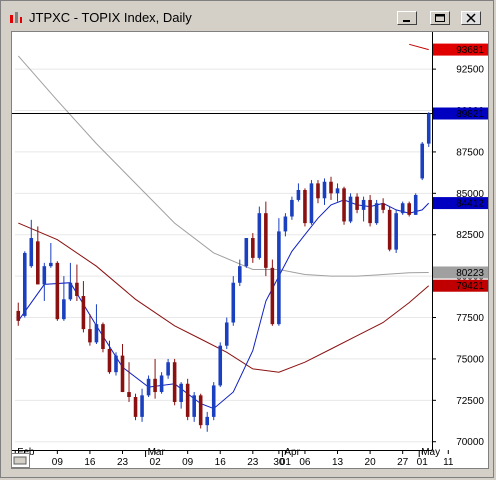  What do you see at coordinates (419, 47) in the screenshot?
I see `sma-red-top-line` at bounding box center [419, 47].